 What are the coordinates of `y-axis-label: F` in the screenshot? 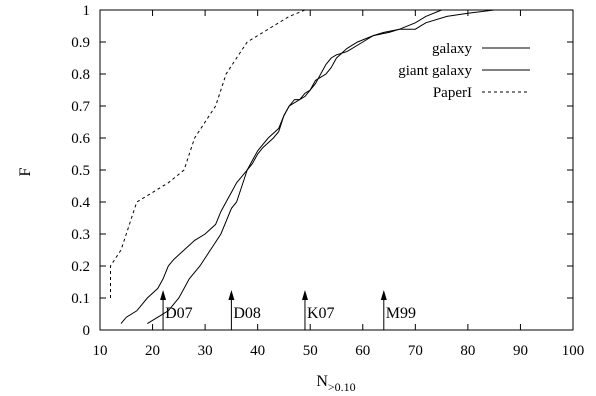 It's located at (25, 171).